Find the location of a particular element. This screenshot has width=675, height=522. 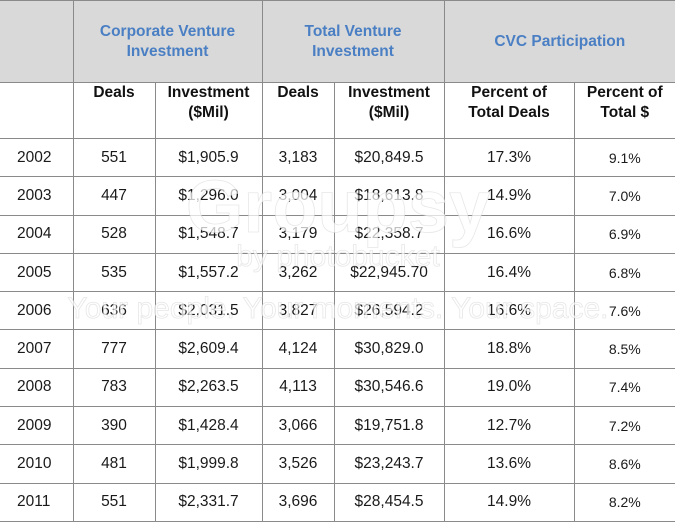

table-cell: 9.1% is located at coordinates (624, 157).